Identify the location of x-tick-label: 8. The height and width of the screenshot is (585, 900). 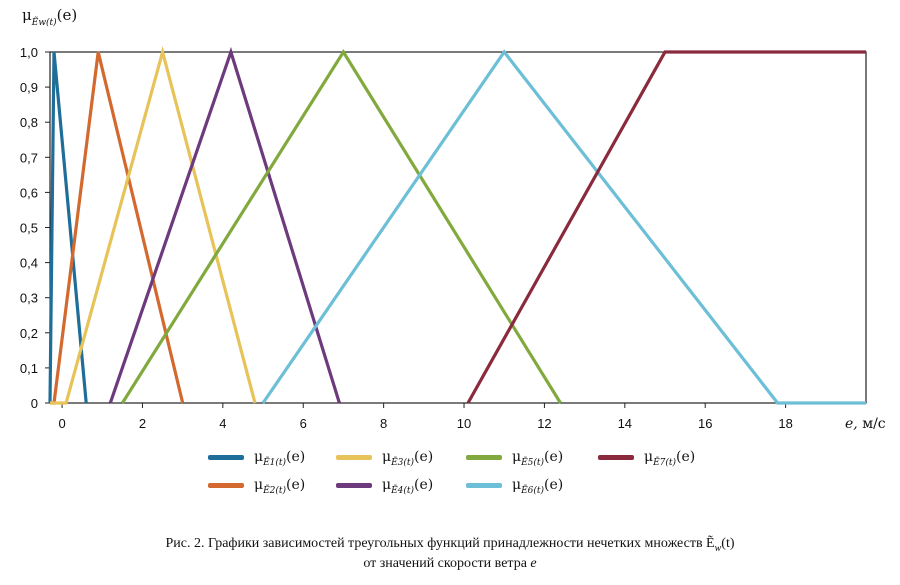
(383, 423).